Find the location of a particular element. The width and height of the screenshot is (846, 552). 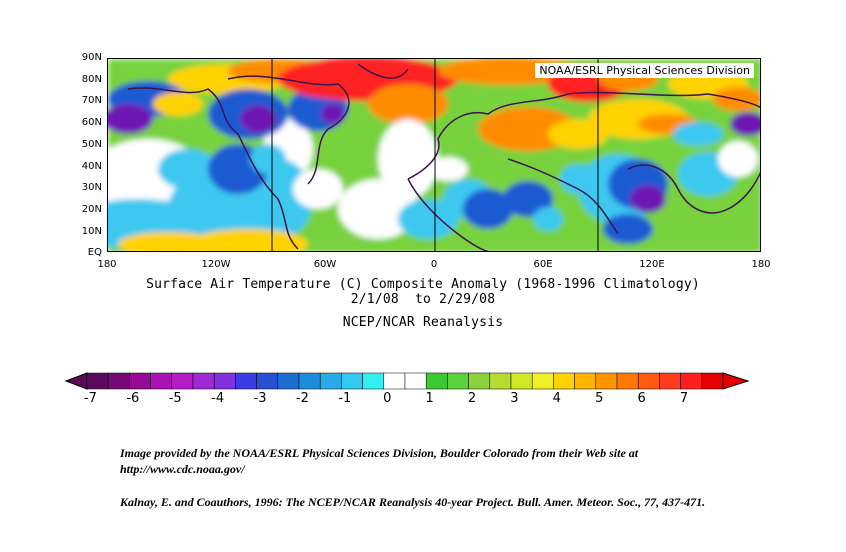

colorbar-label: 7 is located at coordinates (684, 398).